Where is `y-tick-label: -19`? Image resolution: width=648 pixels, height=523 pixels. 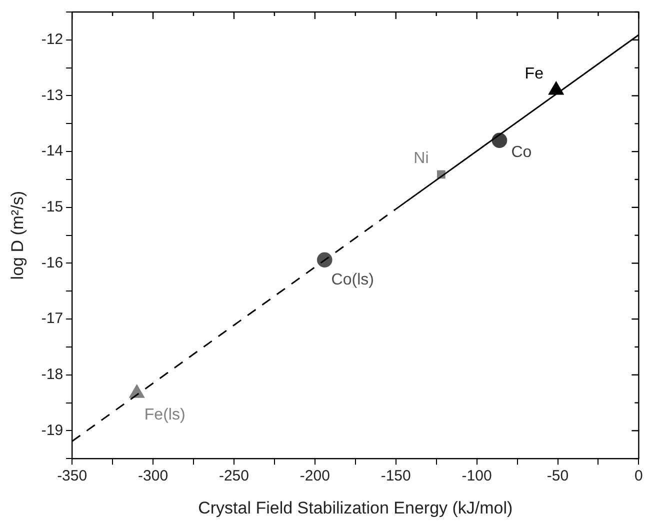 y-tick-label: -19 is located at coordinates (52, 430).